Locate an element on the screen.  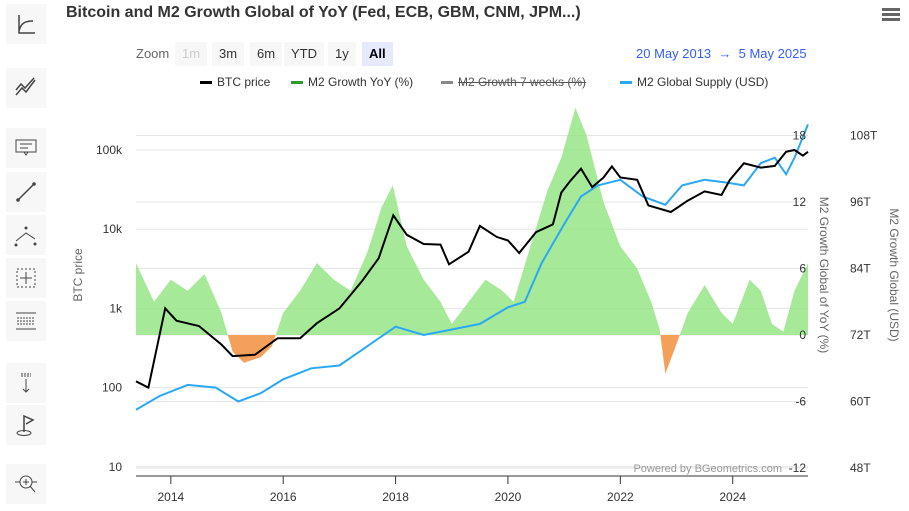
flag-icon is located at coordinates (25, 425).